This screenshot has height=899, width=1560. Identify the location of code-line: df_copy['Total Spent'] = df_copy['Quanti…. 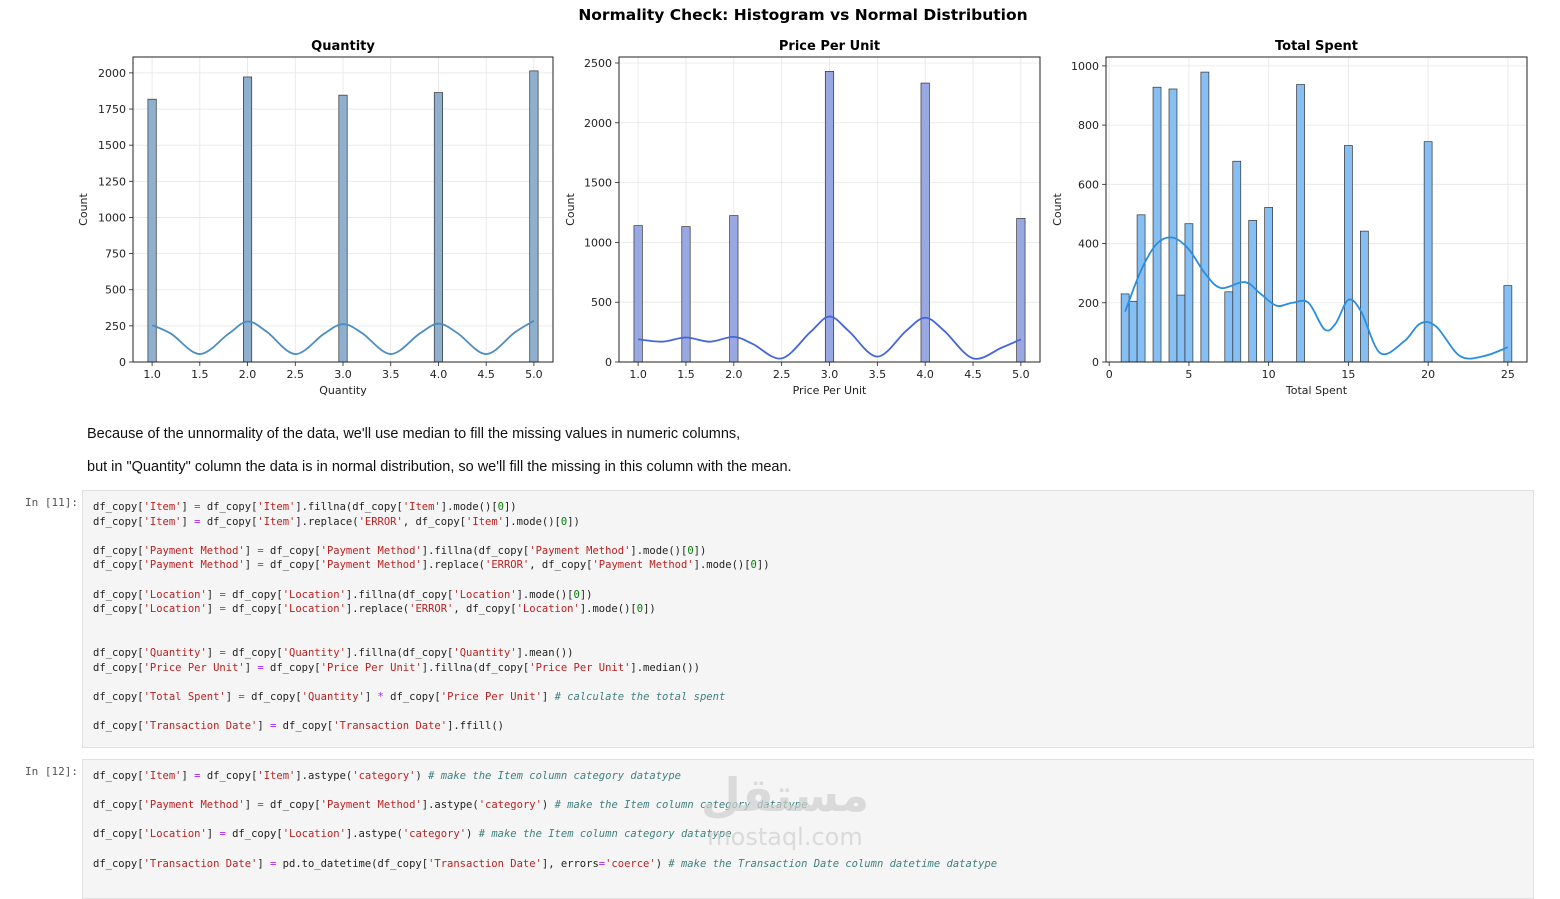
(409, 696).